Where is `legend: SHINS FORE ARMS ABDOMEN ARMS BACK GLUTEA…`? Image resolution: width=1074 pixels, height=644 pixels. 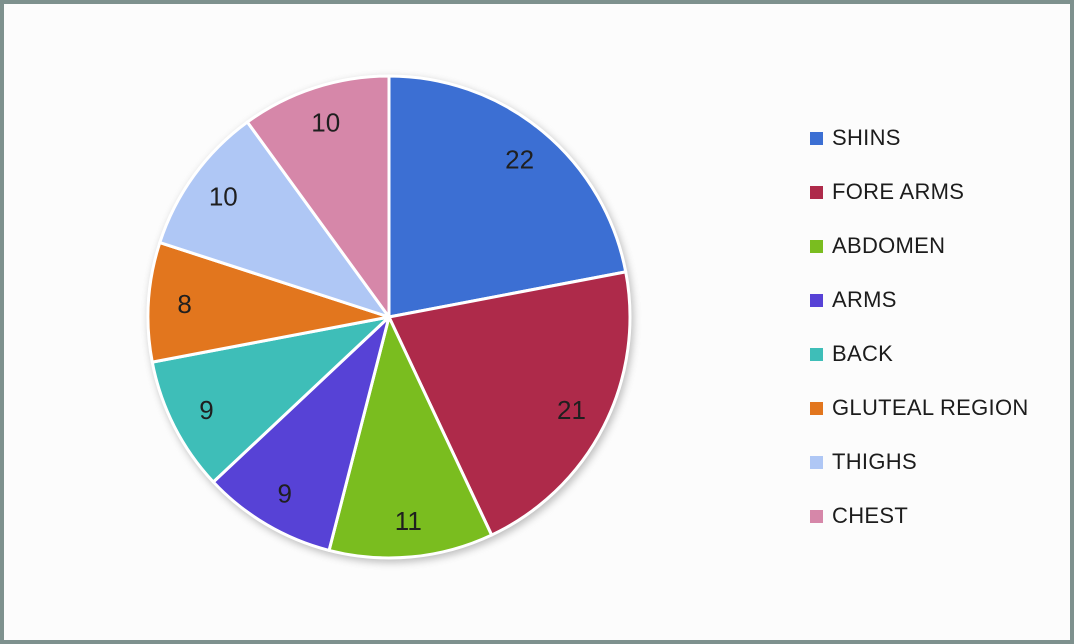
legend: SHINS FORE ARMS ABDOMEN ARMS BACK GLUTEA… is located at coordinates (919, 327).